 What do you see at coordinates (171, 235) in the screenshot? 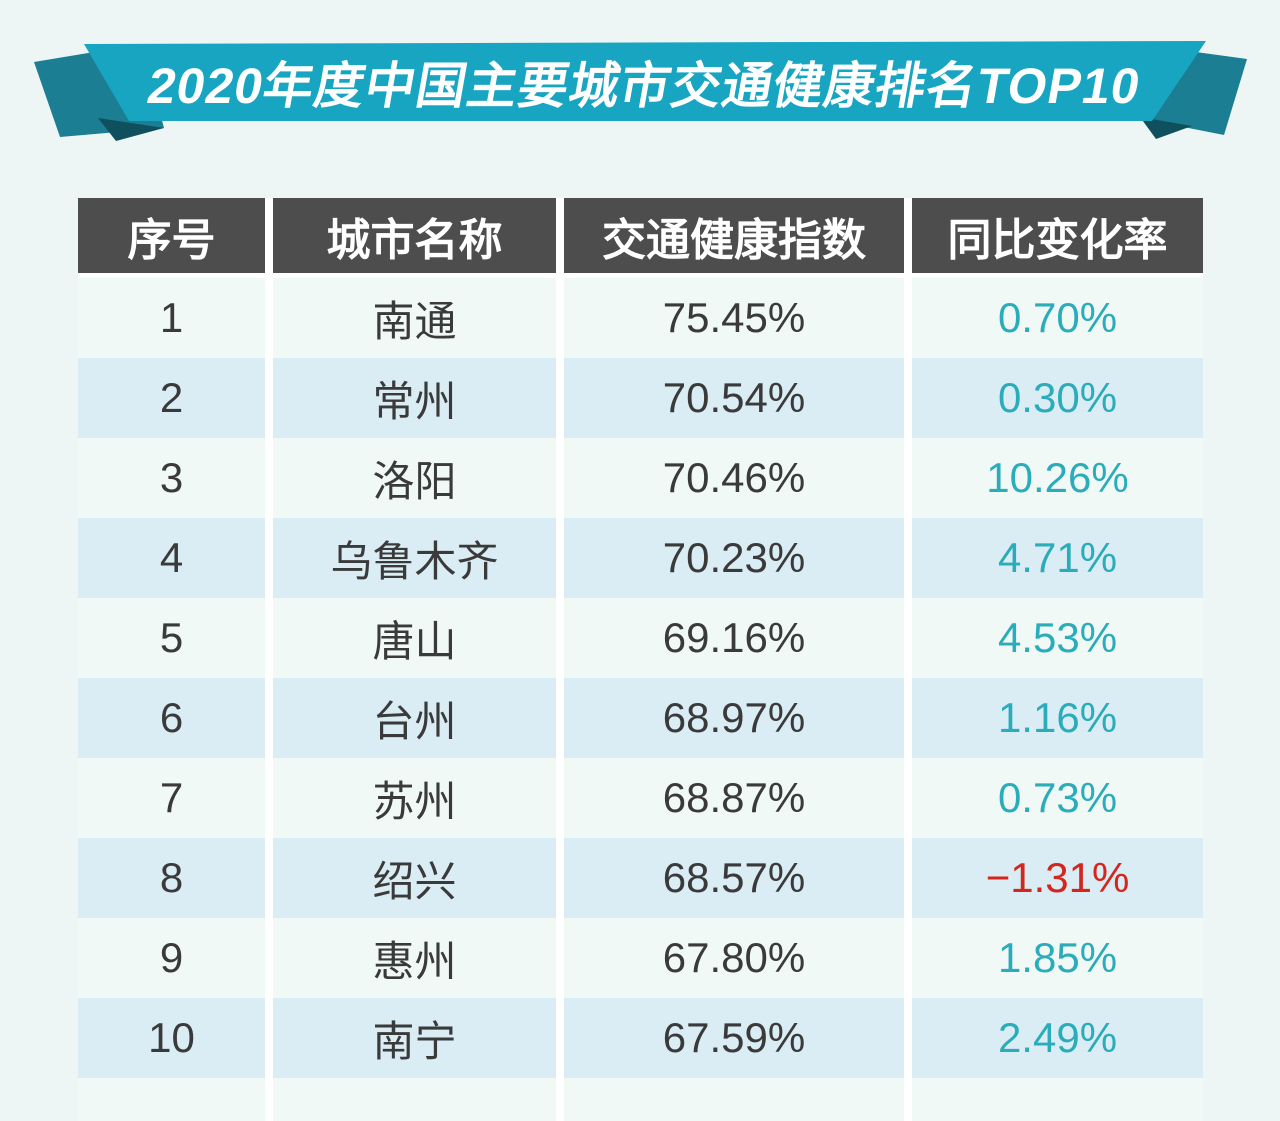
I see `header-rank: 序号` at bounding box center [171, 235].